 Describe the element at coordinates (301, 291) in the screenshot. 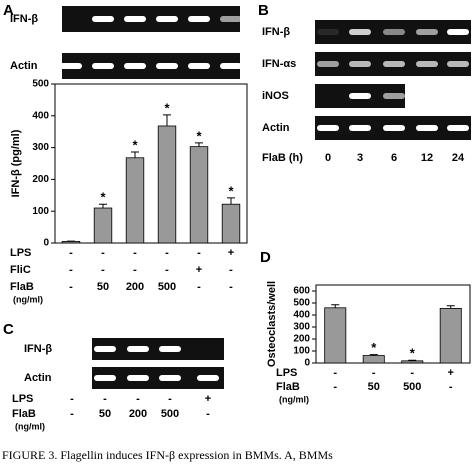

I see `y-tick-label: 600` at that location.